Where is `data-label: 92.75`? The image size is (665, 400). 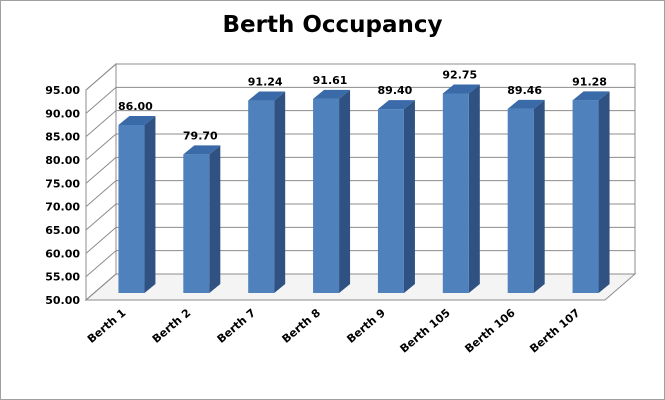 data-label: 92.75 is located at coordinates (459, 75).